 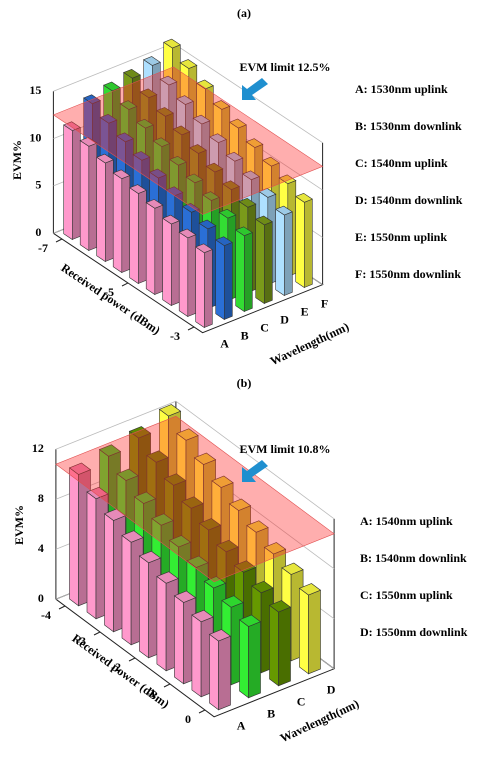 I want to click on z-tick-label: 4, so click(x=41, y=548).